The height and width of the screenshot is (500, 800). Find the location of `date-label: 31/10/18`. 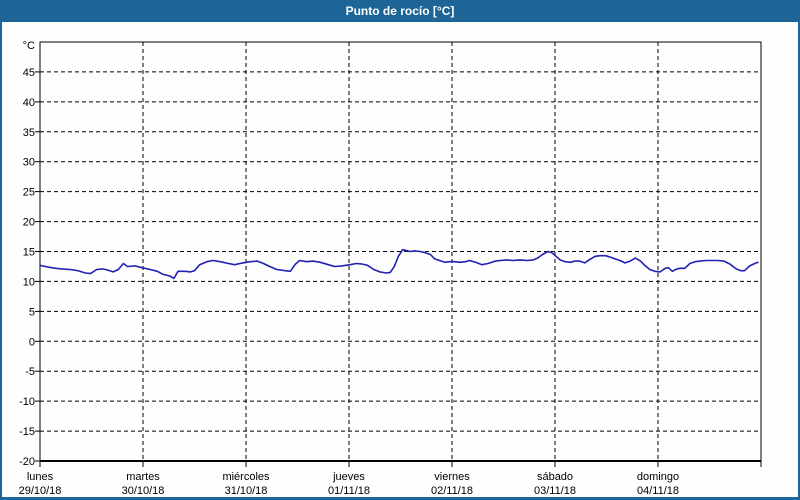

date-label: 31/10/18 is located at coordinates (246, 491).